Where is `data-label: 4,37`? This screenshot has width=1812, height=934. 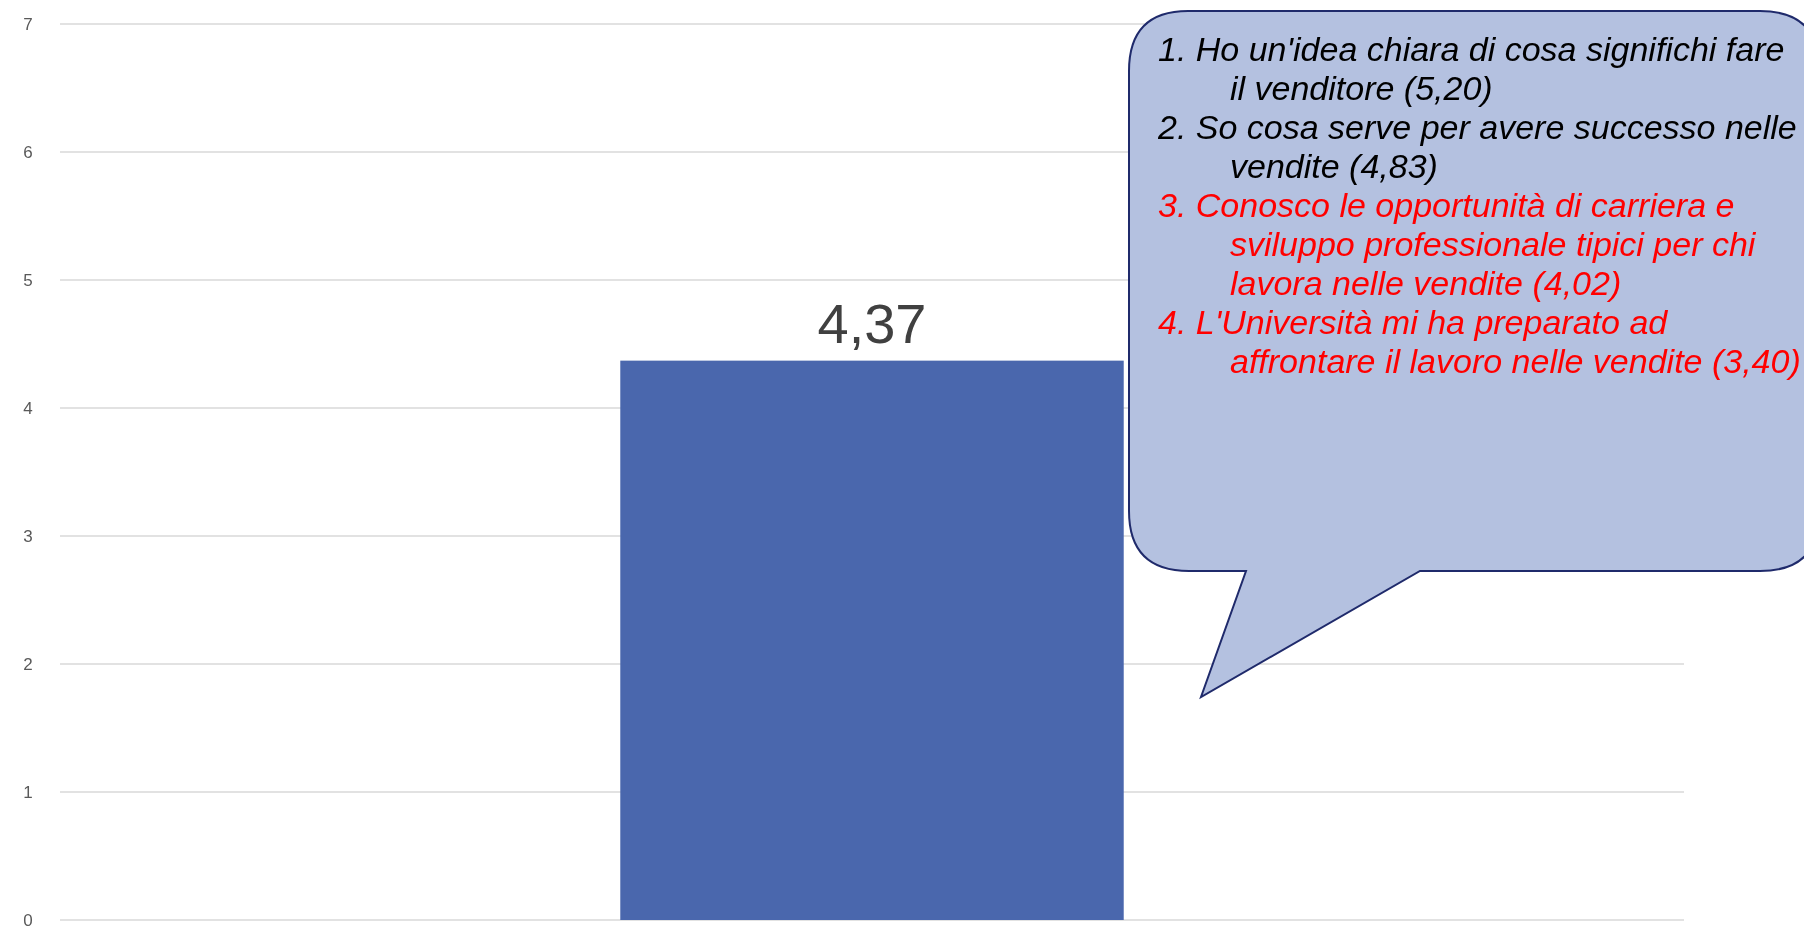
data-label: 4,37 is located at coordinates (872, 323).